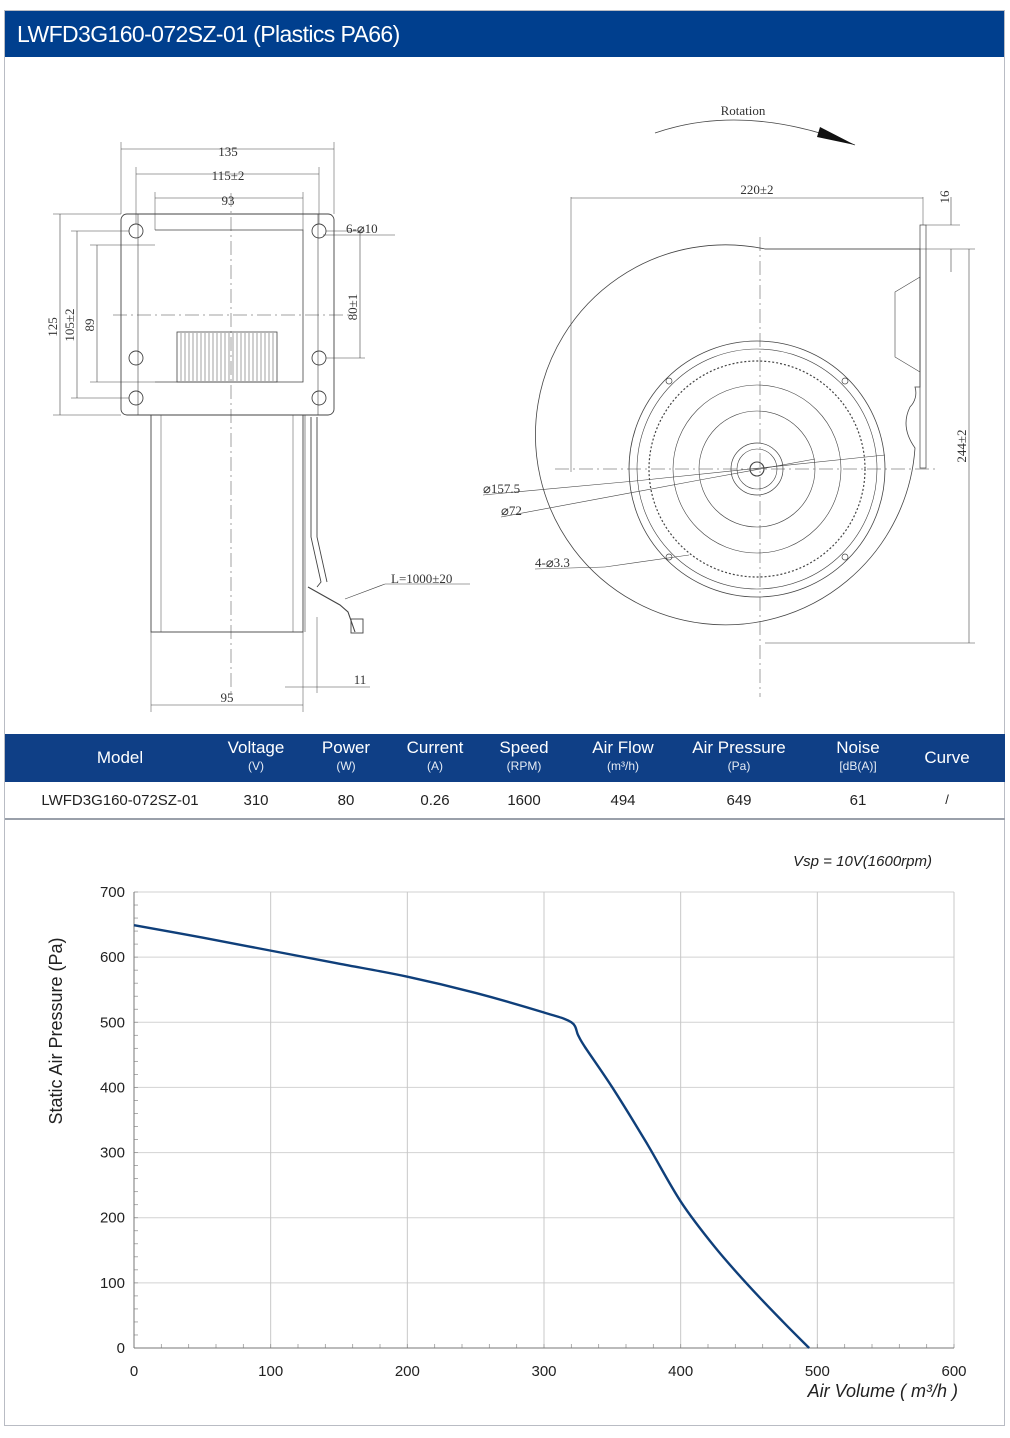 The width and height of the screenshot is (1010, 1438). I want to click on dim-244: 244±2, so click(961, 445).